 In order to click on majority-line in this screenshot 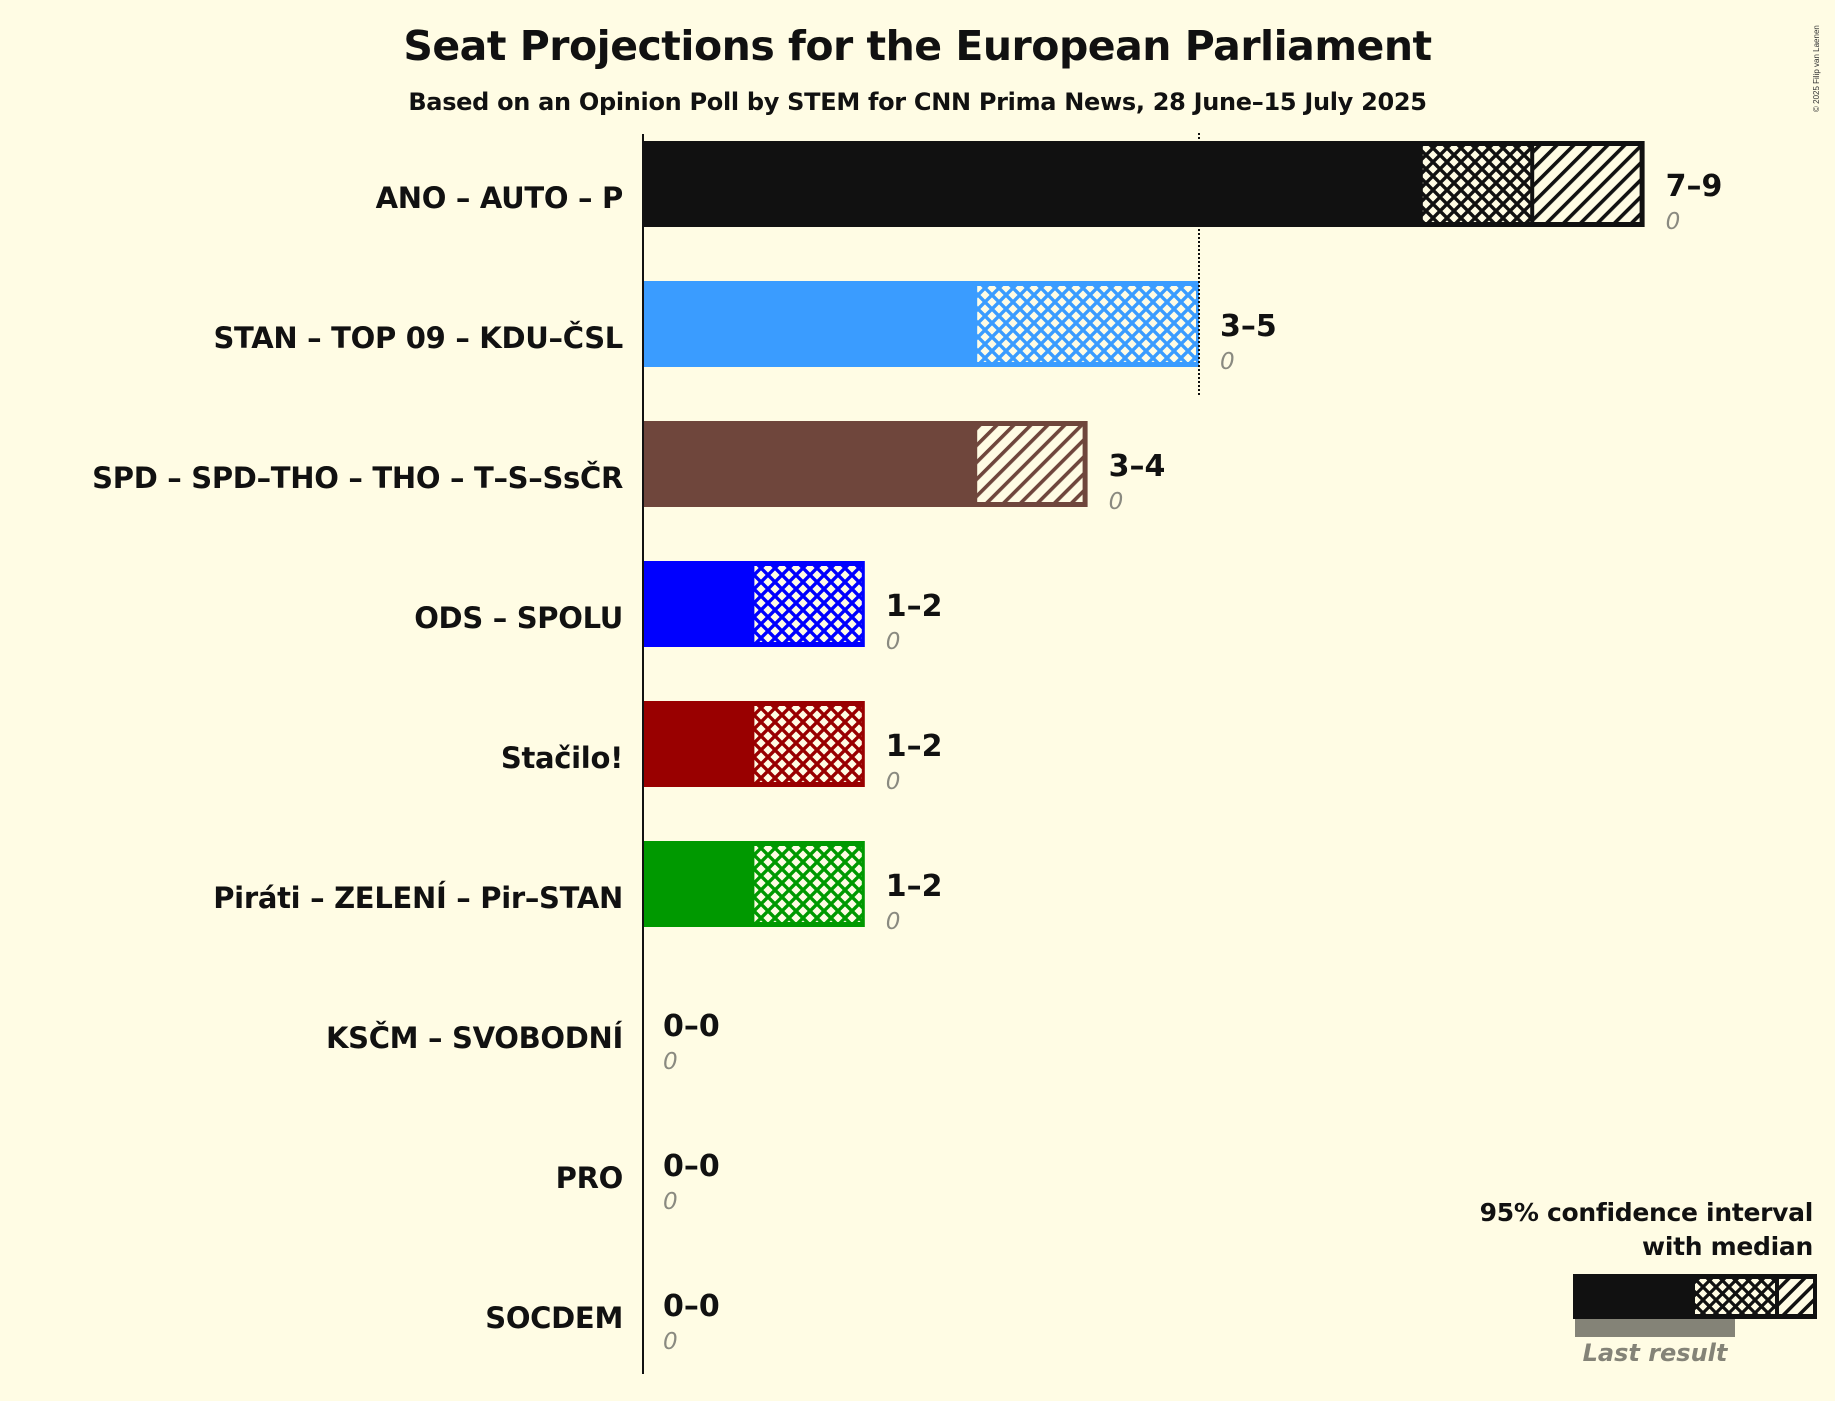, I will do `click(1199, 264)`.